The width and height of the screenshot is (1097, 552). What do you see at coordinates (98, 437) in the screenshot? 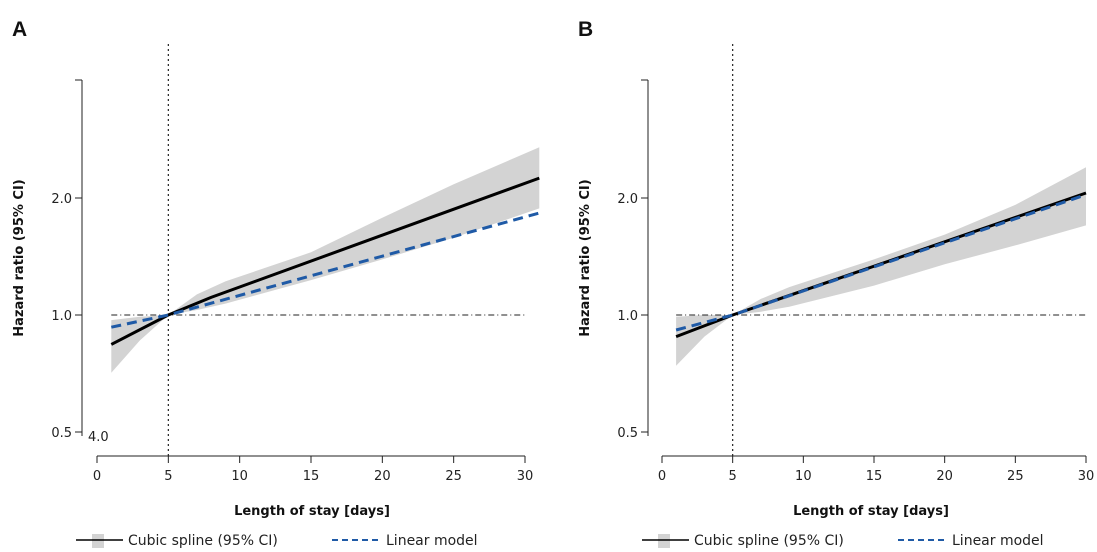
I see `plot-annotation: 4.0` at bounding box center [98, 437].